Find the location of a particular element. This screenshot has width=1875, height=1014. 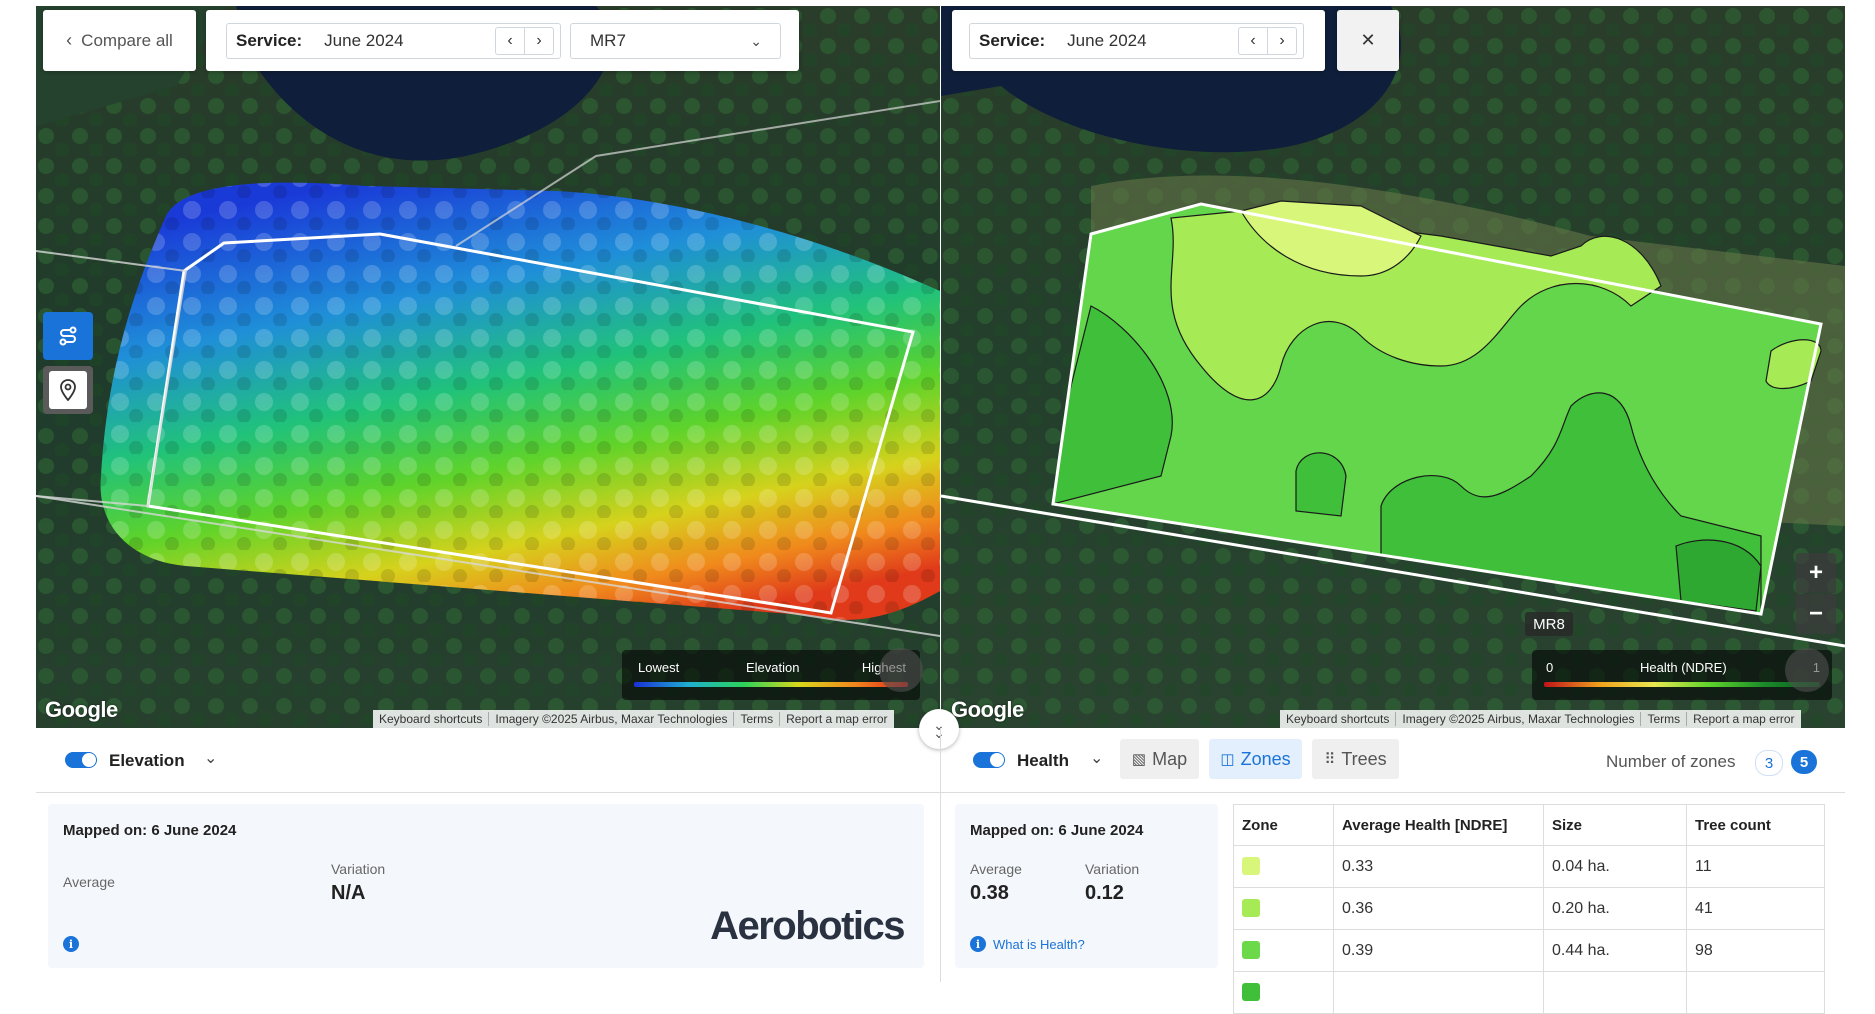

compare-all-button: ‹ Compare all is located at coordinates (119, 40).